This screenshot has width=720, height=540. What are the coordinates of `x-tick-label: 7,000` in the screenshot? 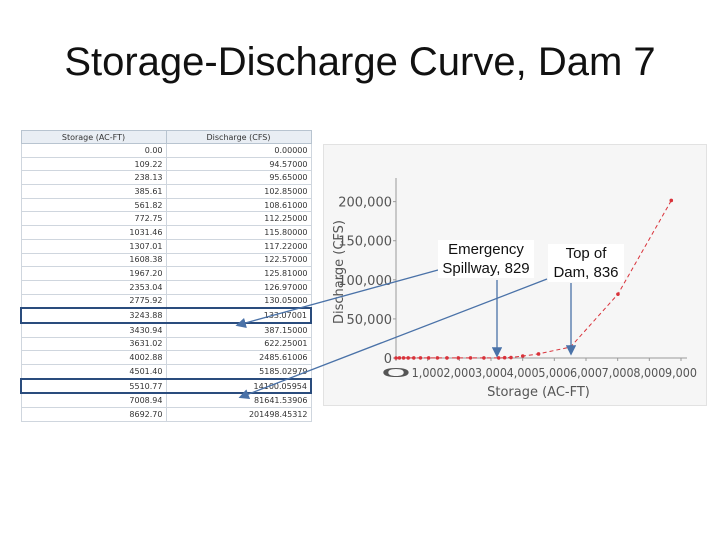 It's located at (618, 373).